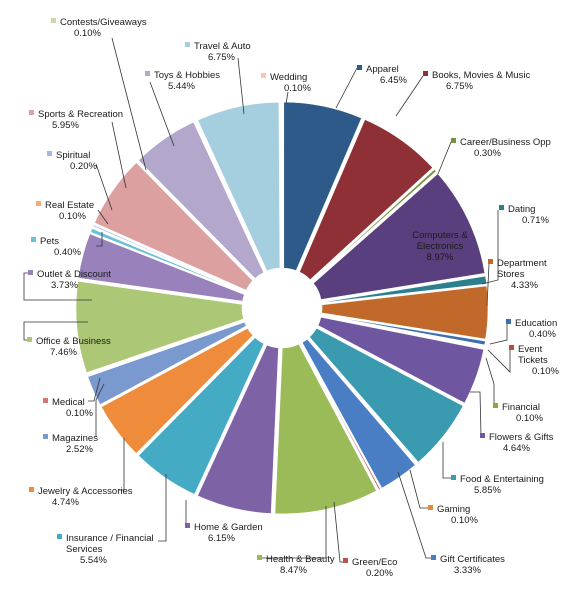  I want to click on pie-slice-gift-certificates, so click(358, 413).